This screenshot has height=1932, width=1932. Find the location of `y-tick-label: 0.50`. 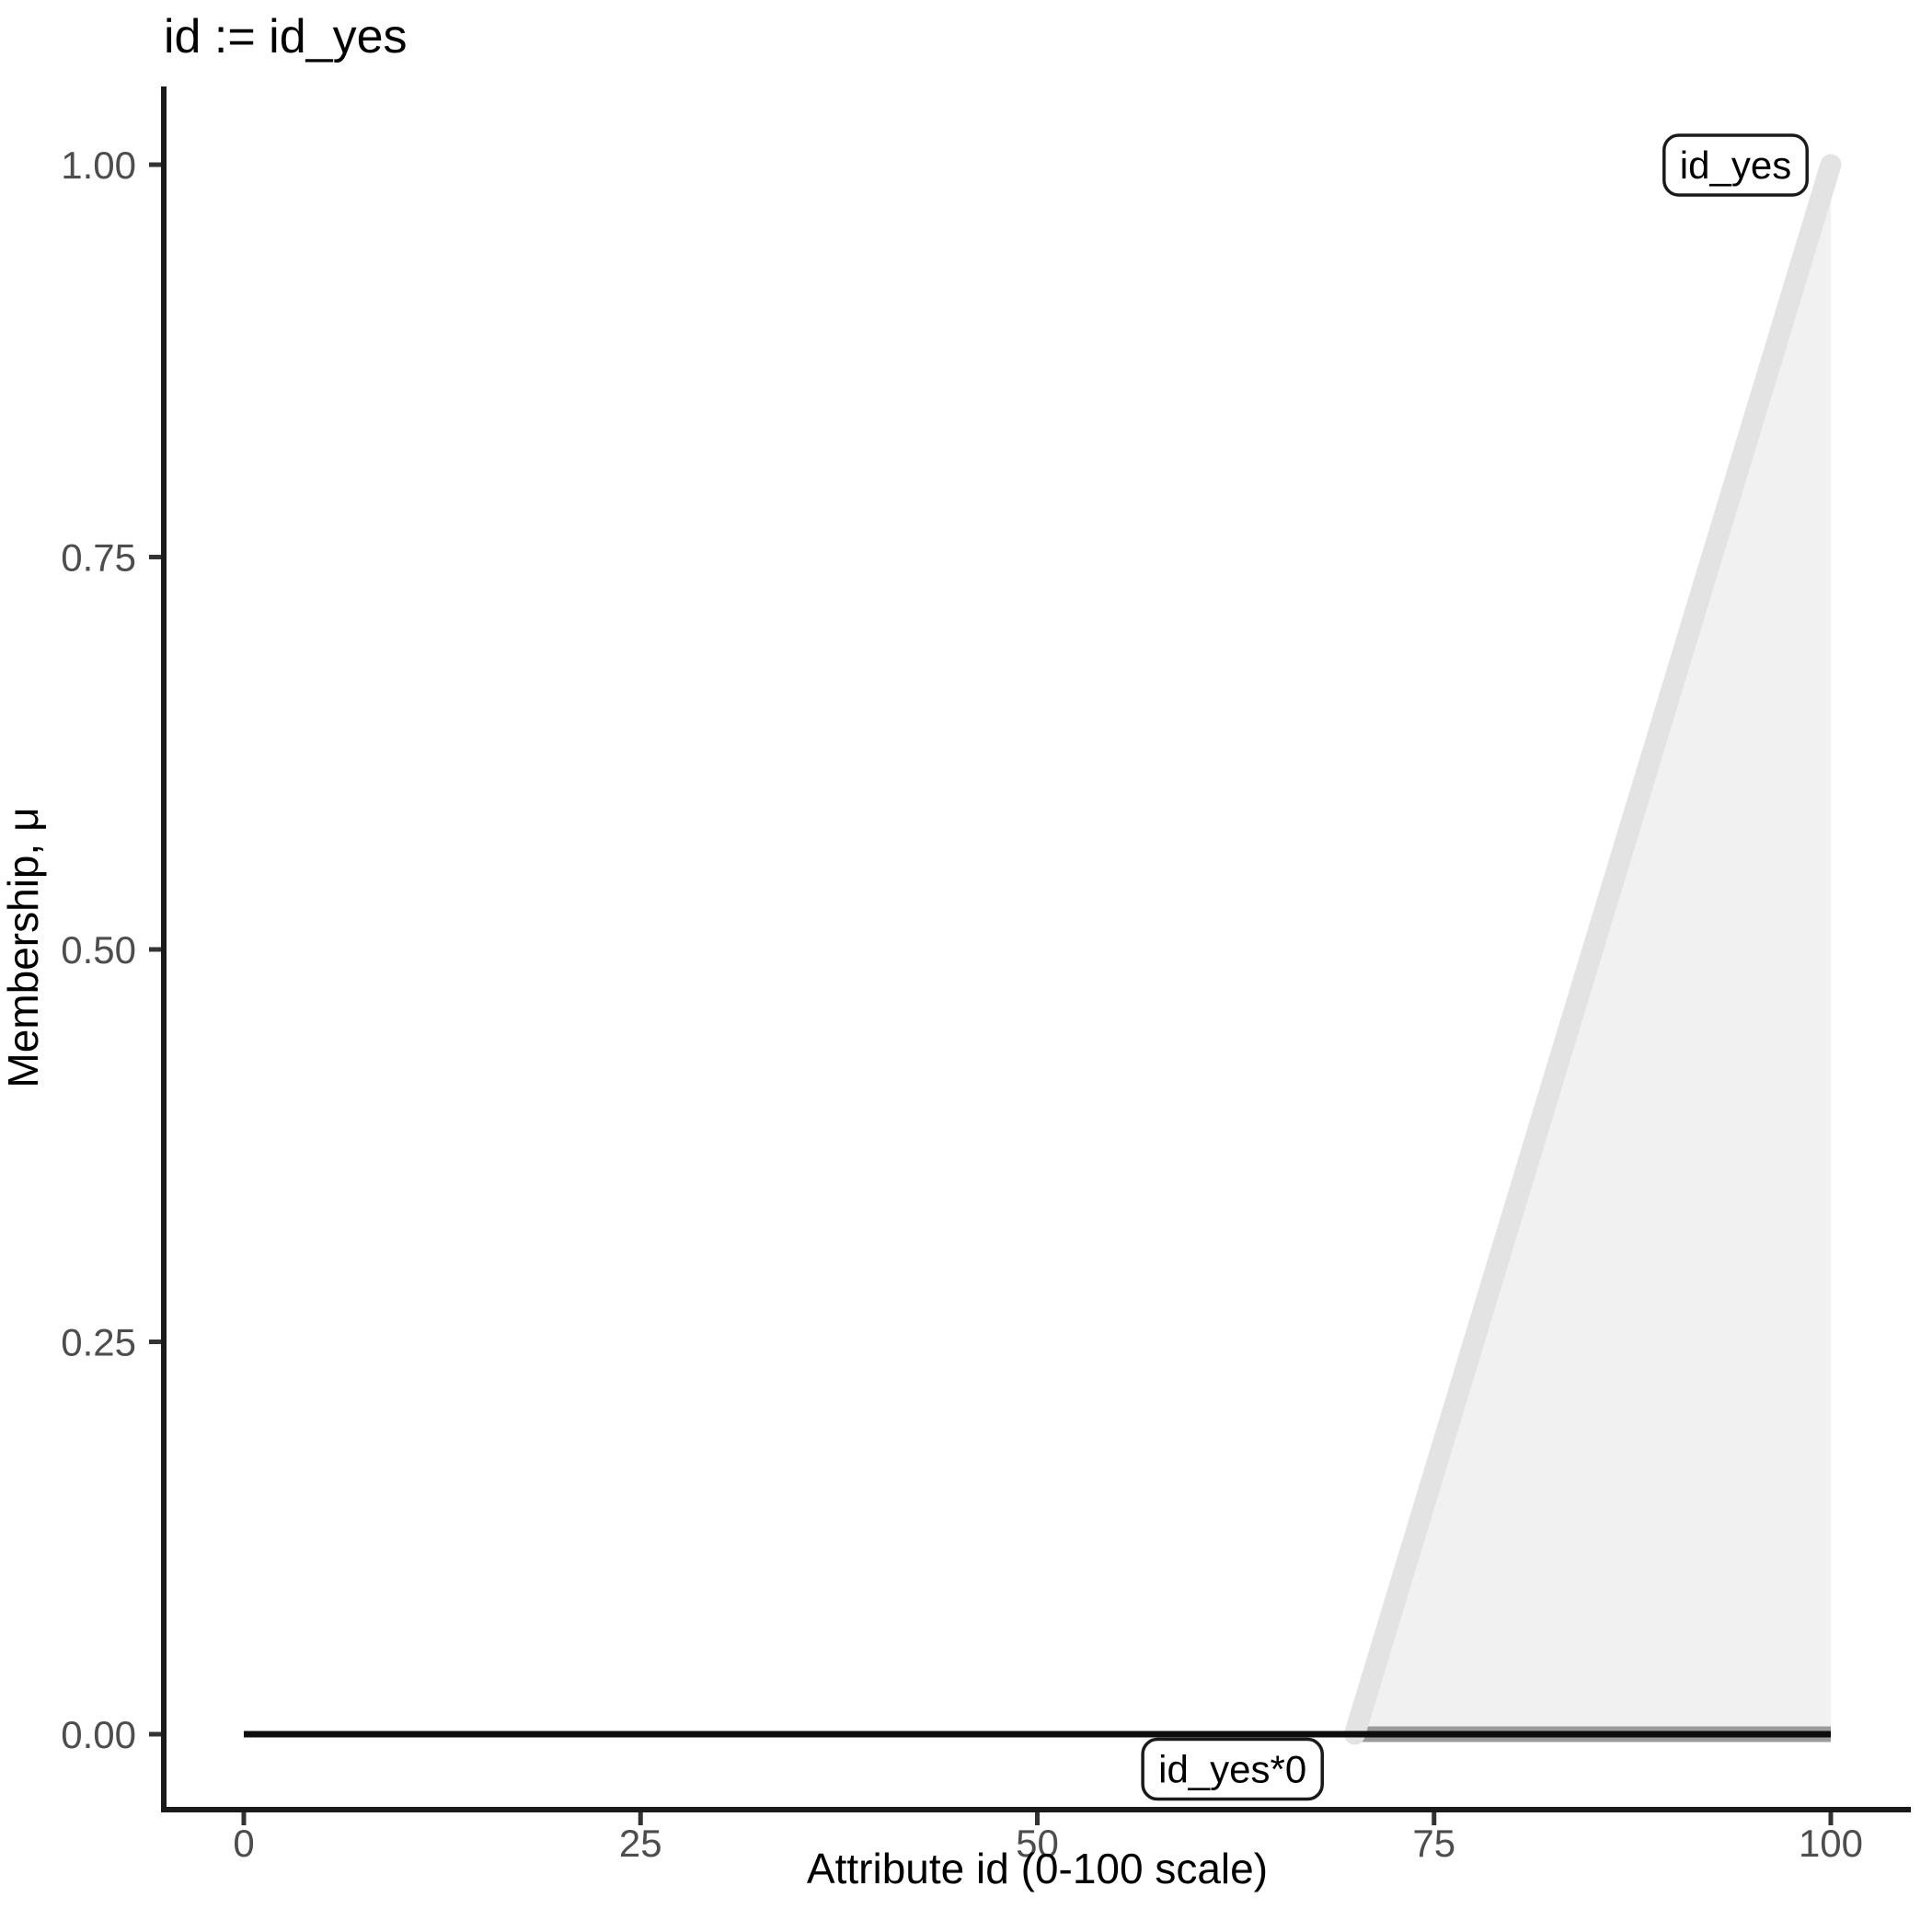

y-tick-label: 0.50 is located at coordinates (98, 950).